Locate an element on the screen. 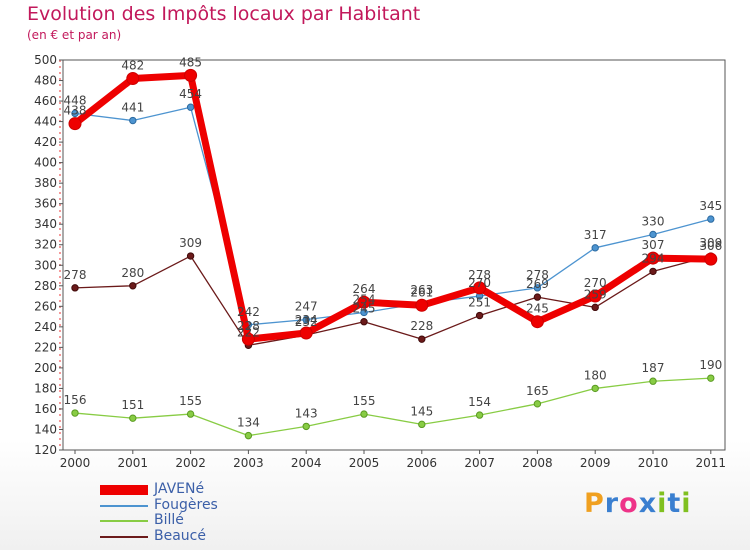 The height and width of the screenshot is (550, 750). data-label: 228 is located at coordinates (421, 326).